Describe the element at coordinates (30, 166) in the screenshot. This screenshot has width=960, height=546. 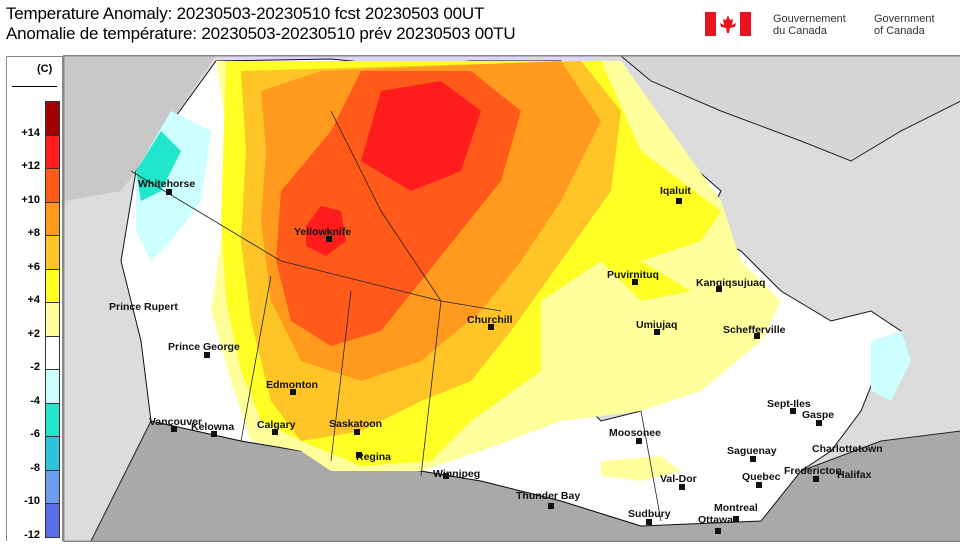
I see `legend-tick-label: +12` at that location.